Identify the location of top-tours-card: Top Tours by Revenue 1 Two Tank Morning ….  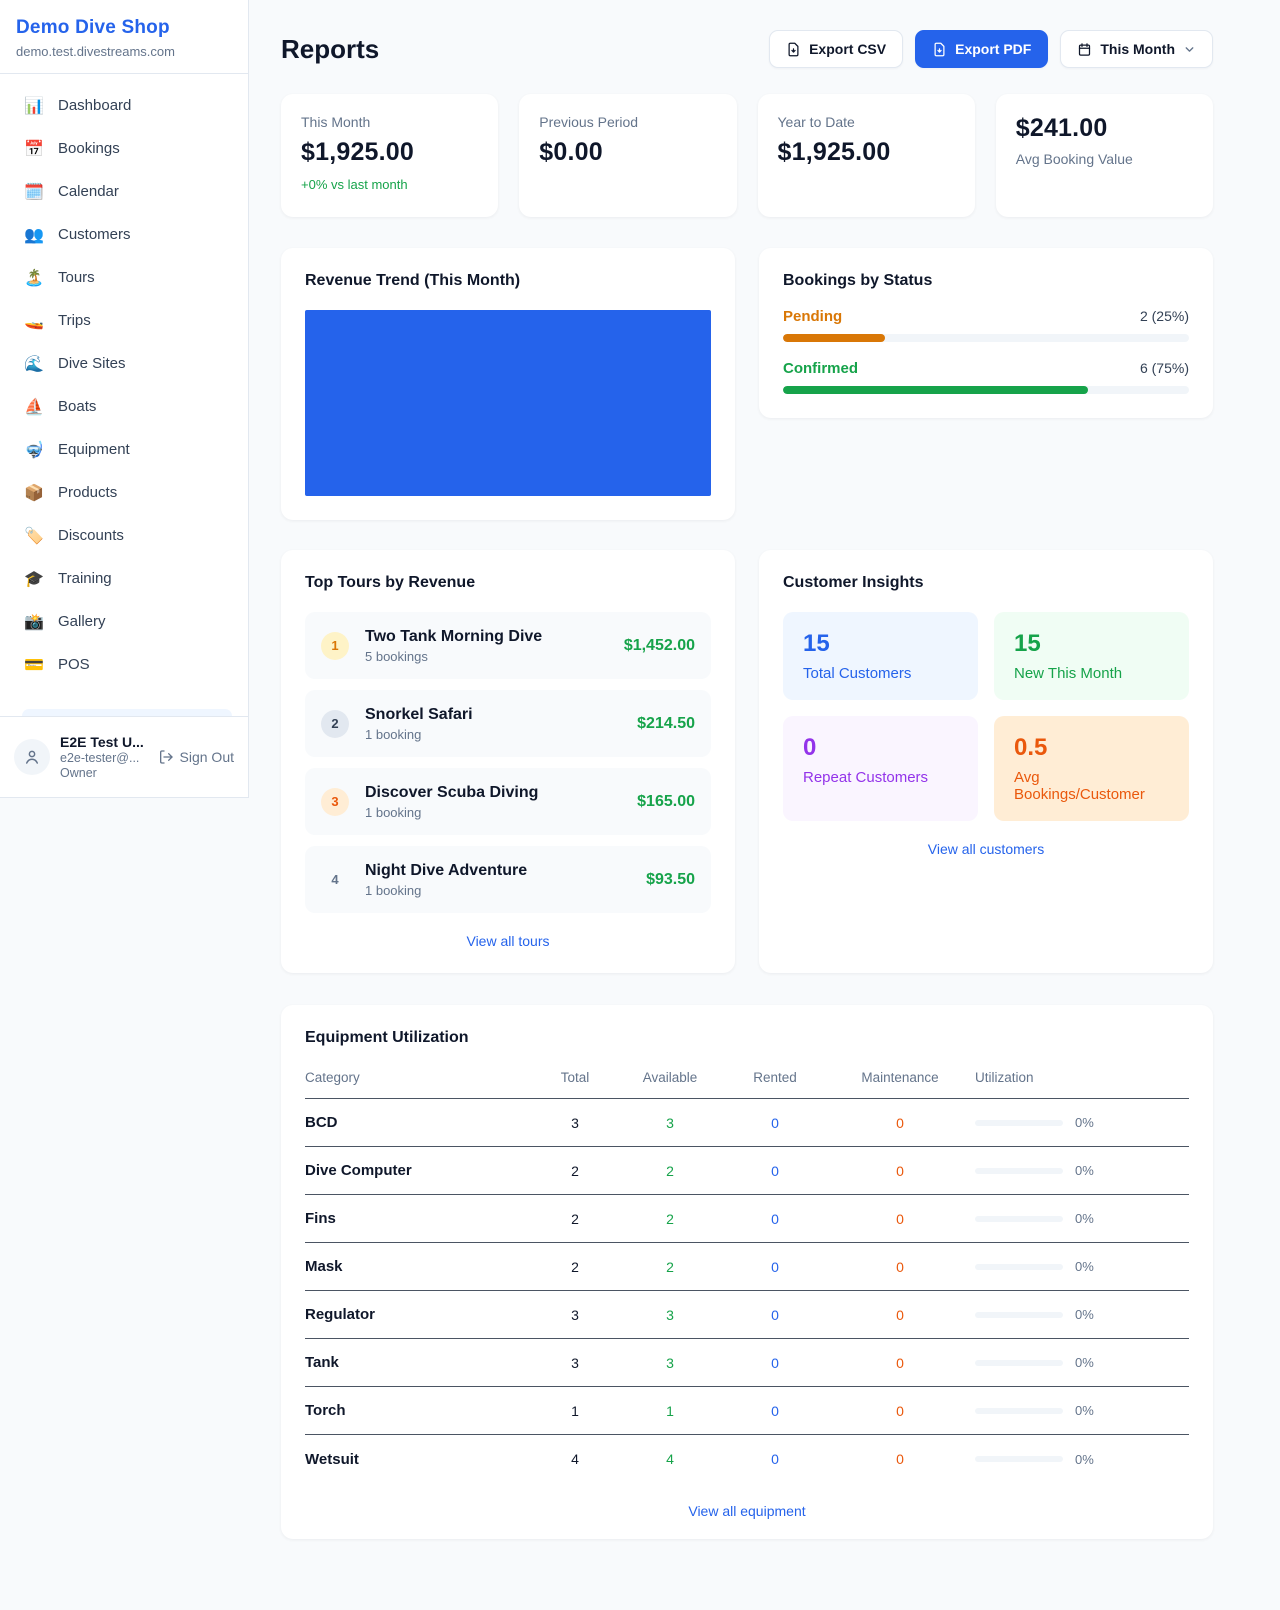
(508, 761).